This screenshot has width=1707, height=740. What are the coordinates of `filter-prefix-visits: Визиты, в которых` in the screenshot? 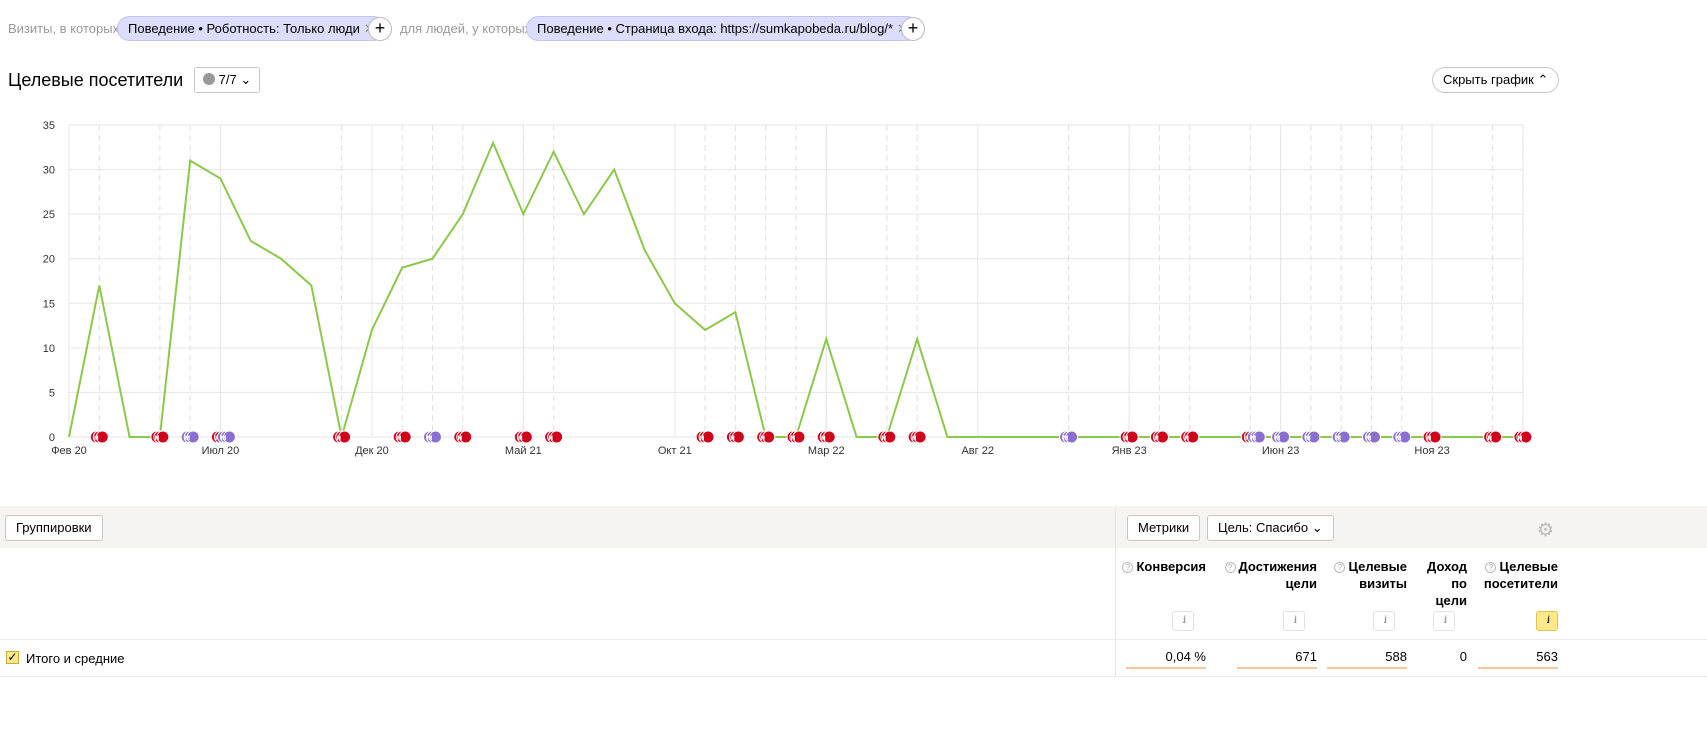 It's located at (64, 28).